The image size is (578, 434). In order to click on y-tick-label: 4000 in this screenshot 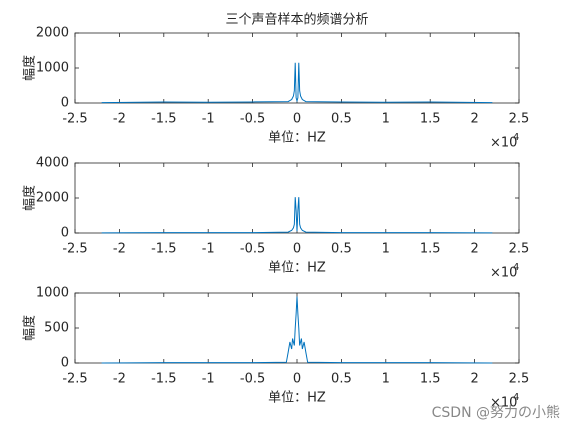, I will do `click(52, 163)`.